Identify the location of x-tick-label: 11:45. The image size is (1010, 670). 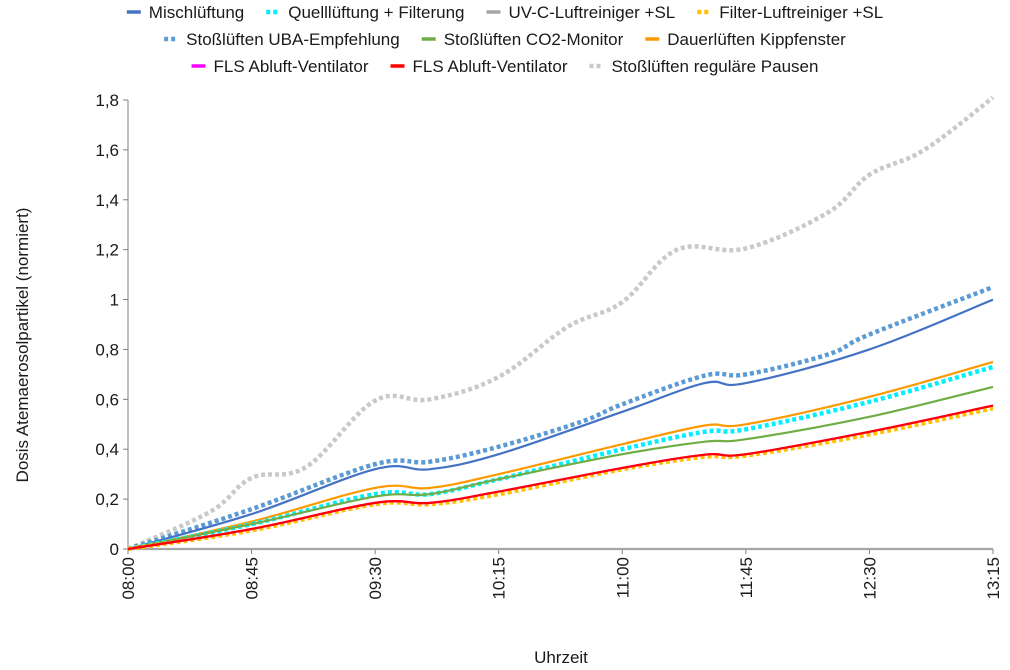
(746, 577).